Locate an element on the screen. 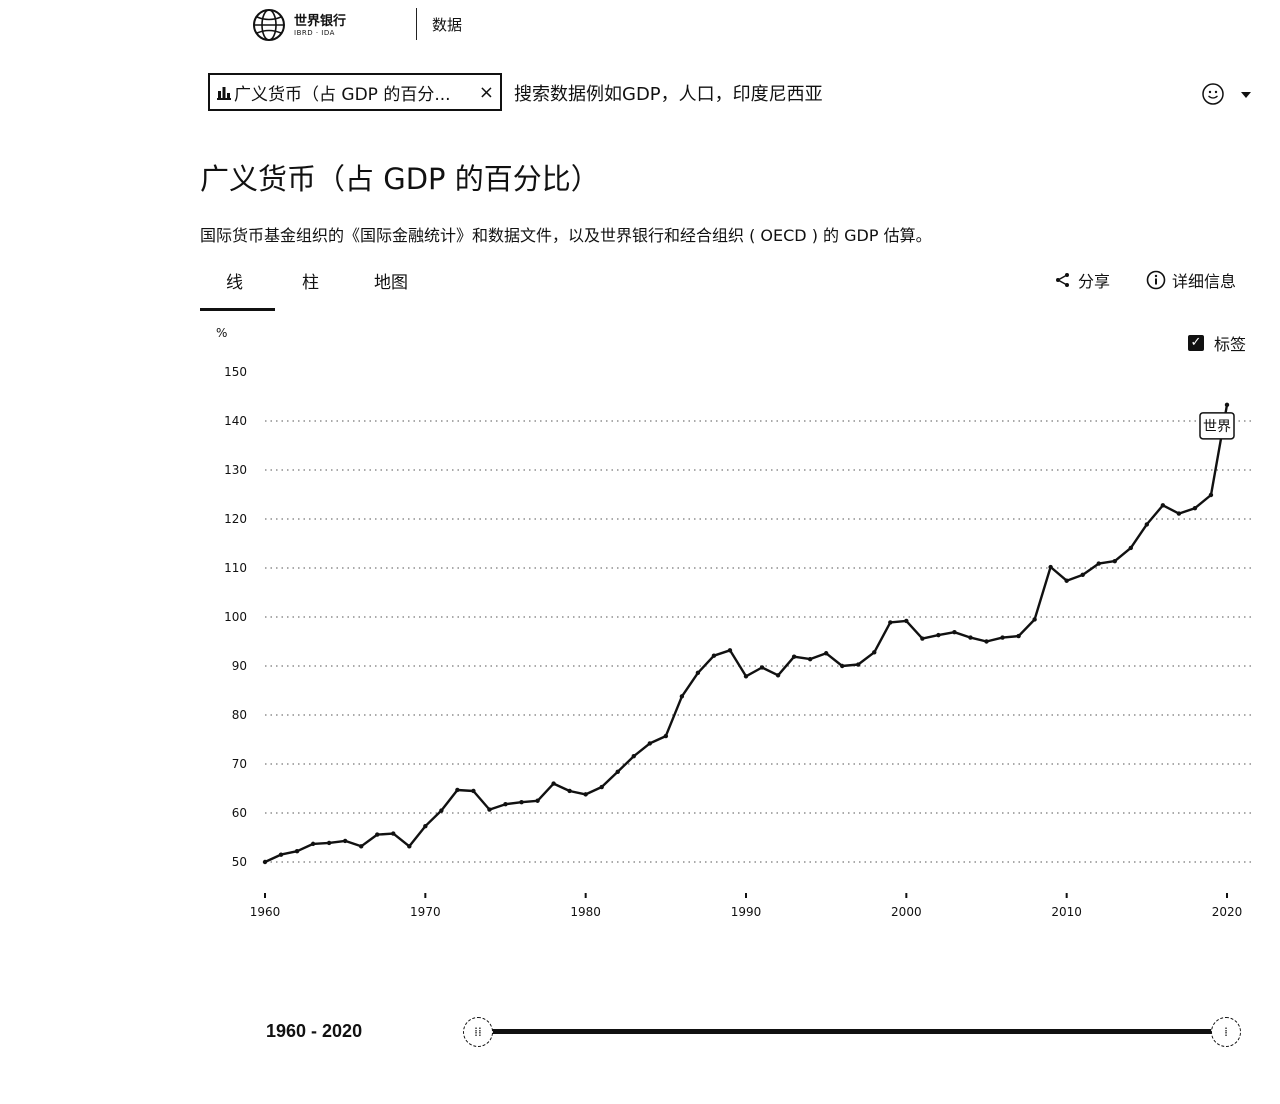 Image resolution: width=1280 pixels, height=1104 pixels. info-icon is located at coordinates (1156, 280).